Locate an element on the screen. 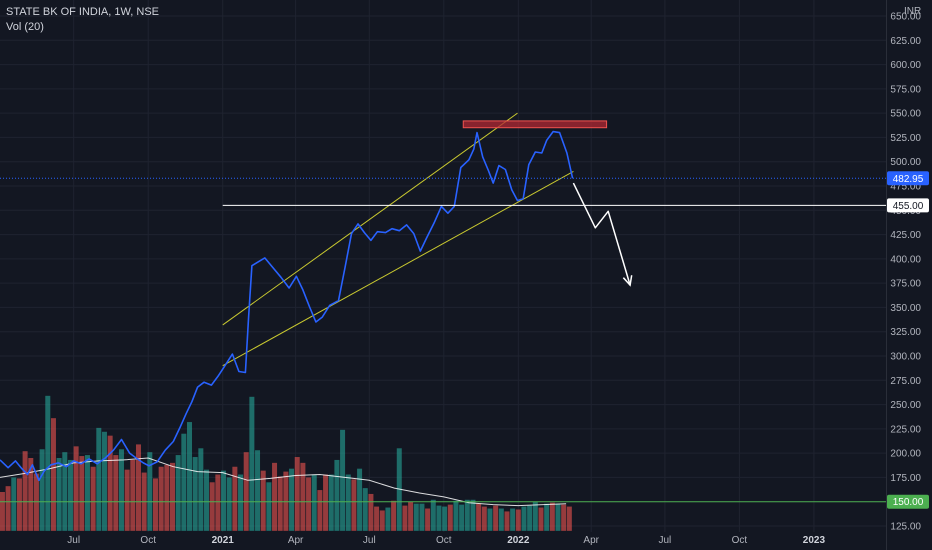  volume-ma-polyline is located at coordinates (283, 482).